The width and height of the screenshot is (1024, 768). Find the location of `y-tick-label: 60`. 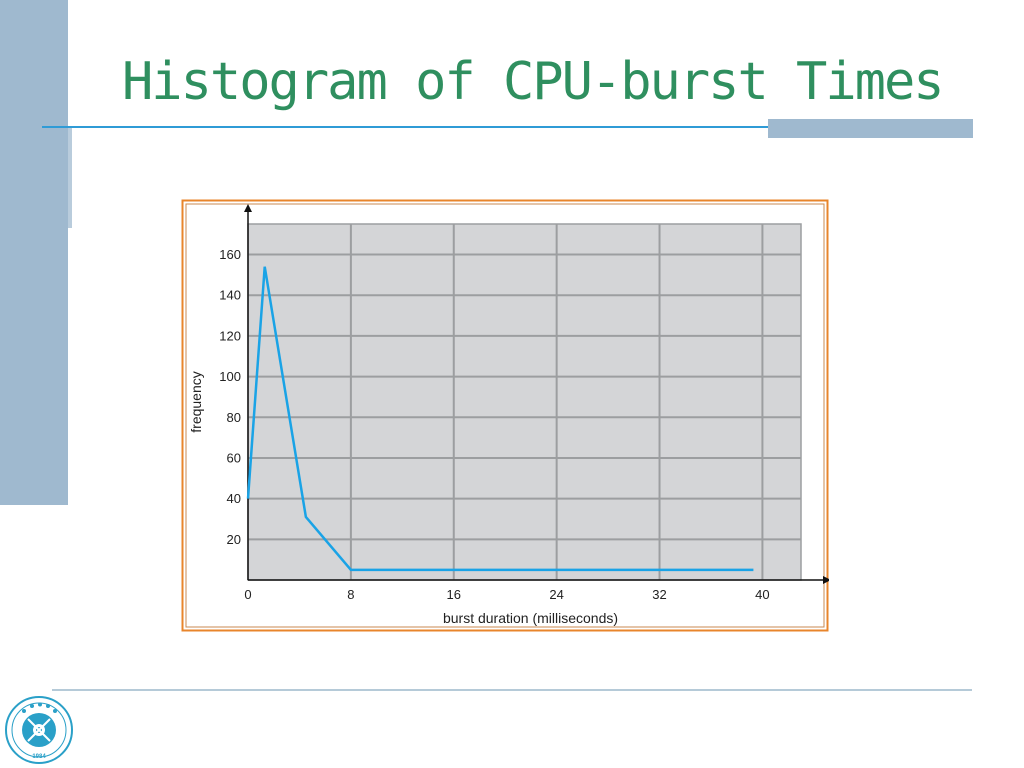

y-tick-label: 60 is located at coordinates (234, 457).